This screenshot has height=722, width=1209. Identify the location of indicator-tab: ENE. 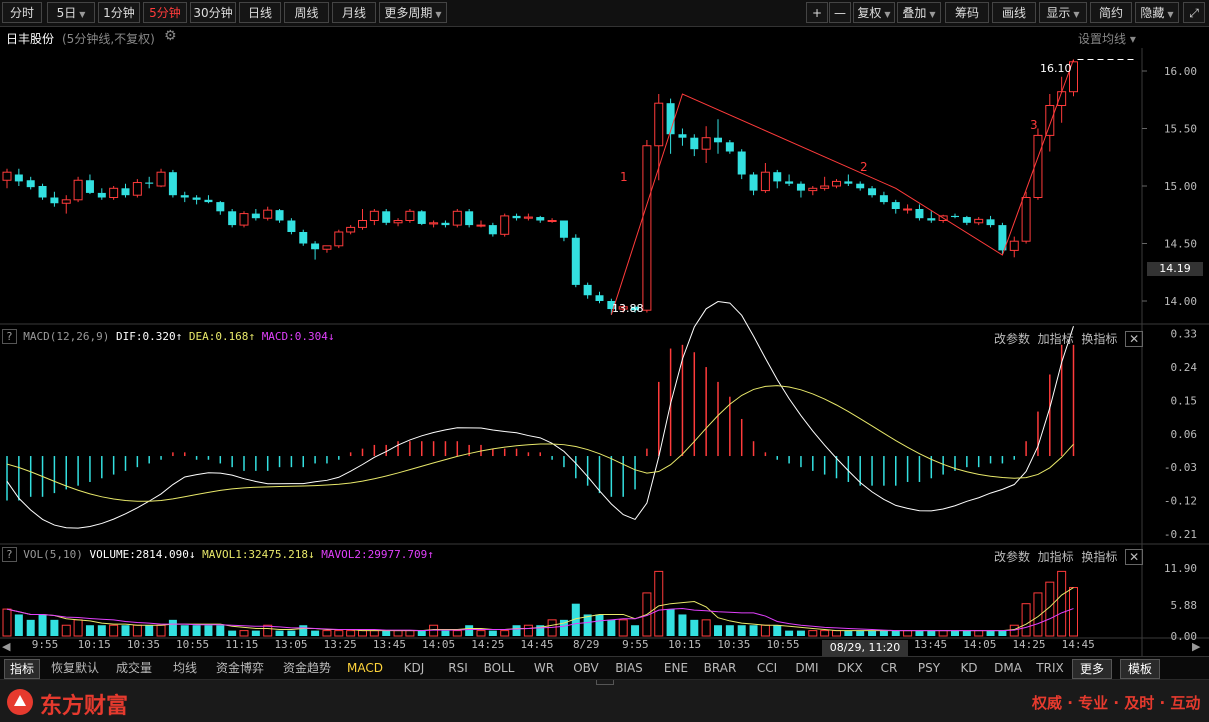
(676, 668).